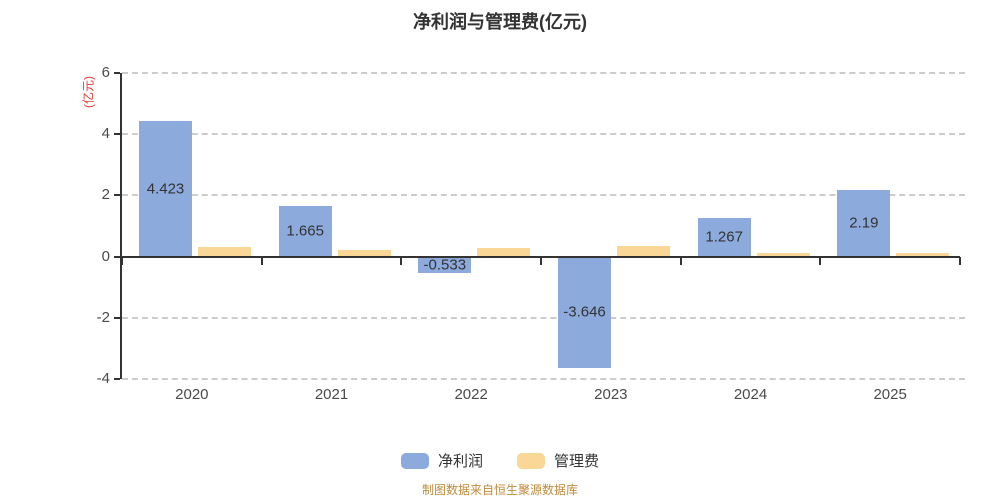 The height and width of the screenshot is (500, 1000). I want to click on bar-value-label-2025: 2.19, so click(864, 223).